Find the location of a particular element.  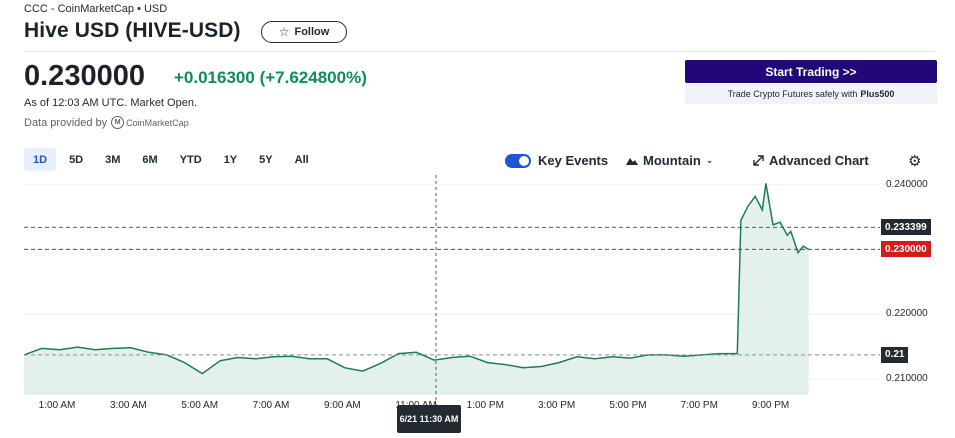

star-icon: ☆ is located at coordinates (284, 32).